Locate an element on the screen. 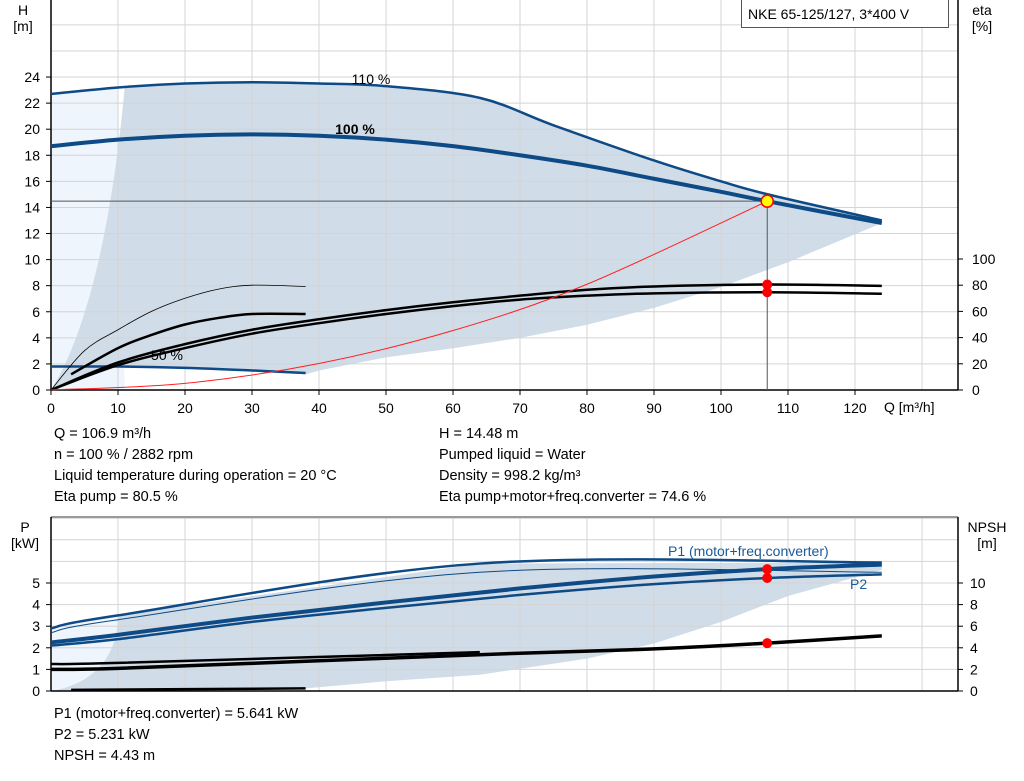 This screenshot has width=1024, height=781. curve-p2 is located at coordinates (466, 610).